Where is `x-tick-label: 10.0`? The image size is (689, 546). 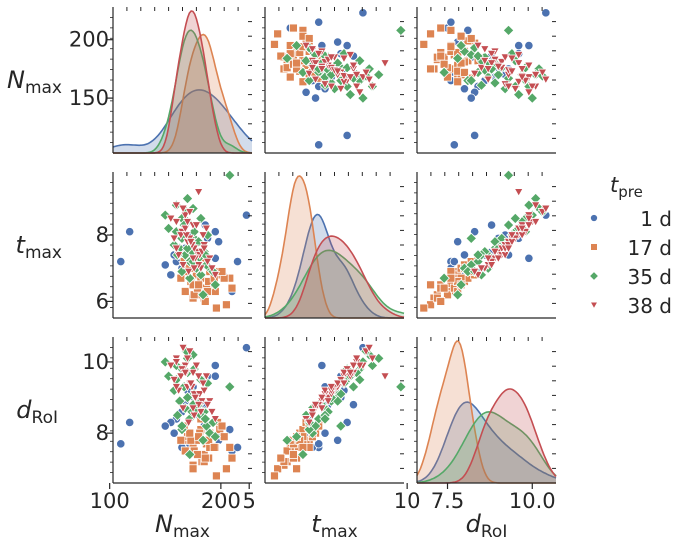 x-tick-label: 10.0 is located at coordinates (532, 501).